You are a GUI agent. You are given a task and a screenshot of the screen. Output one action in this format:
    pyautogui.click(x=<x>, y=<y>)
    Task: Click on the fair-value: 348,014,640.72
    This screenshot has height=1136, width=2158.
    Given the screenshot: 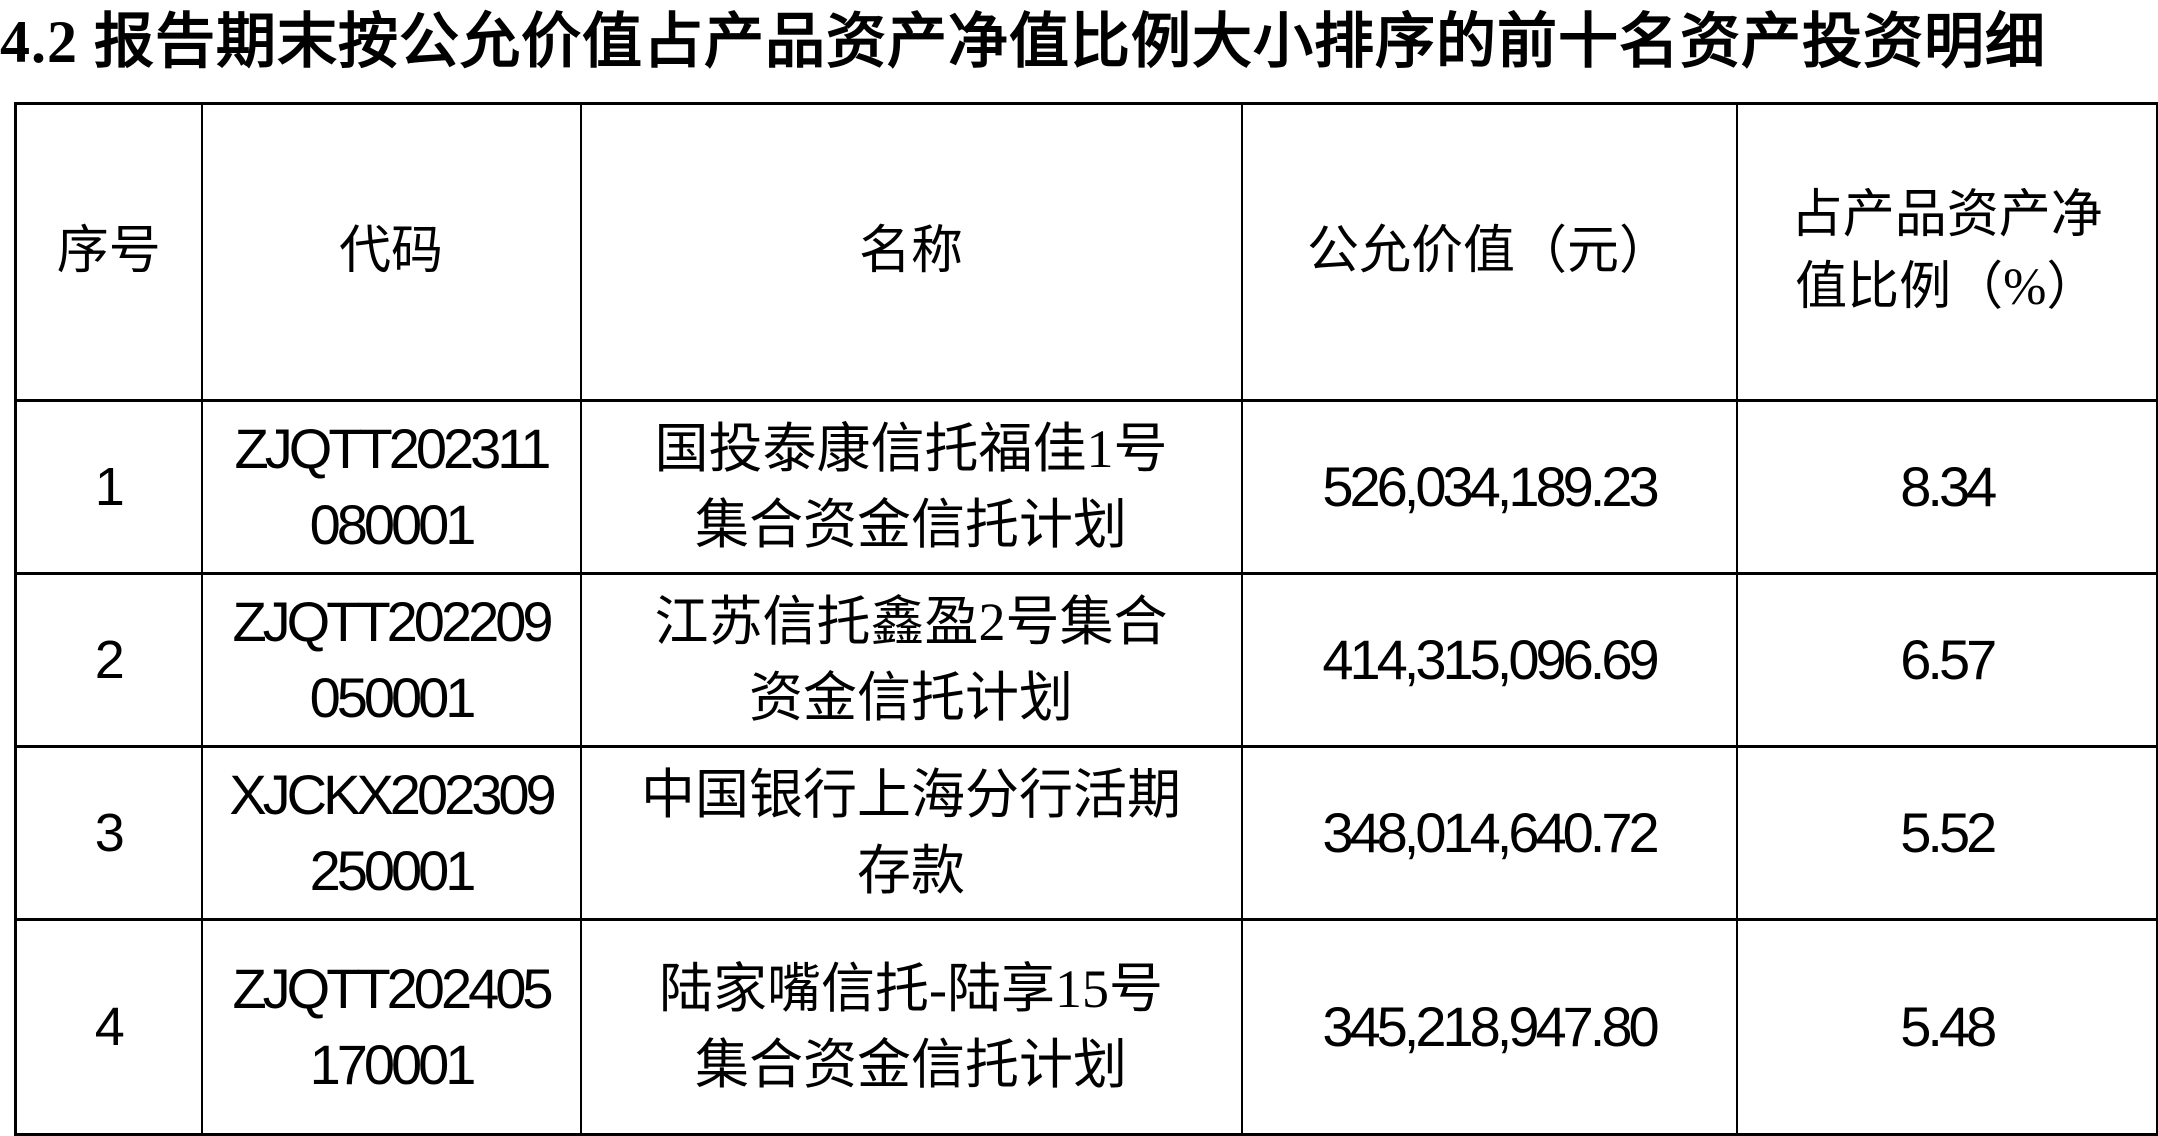 What is the action you would take?
    pyautogui.click(x=1490, y=832)
    